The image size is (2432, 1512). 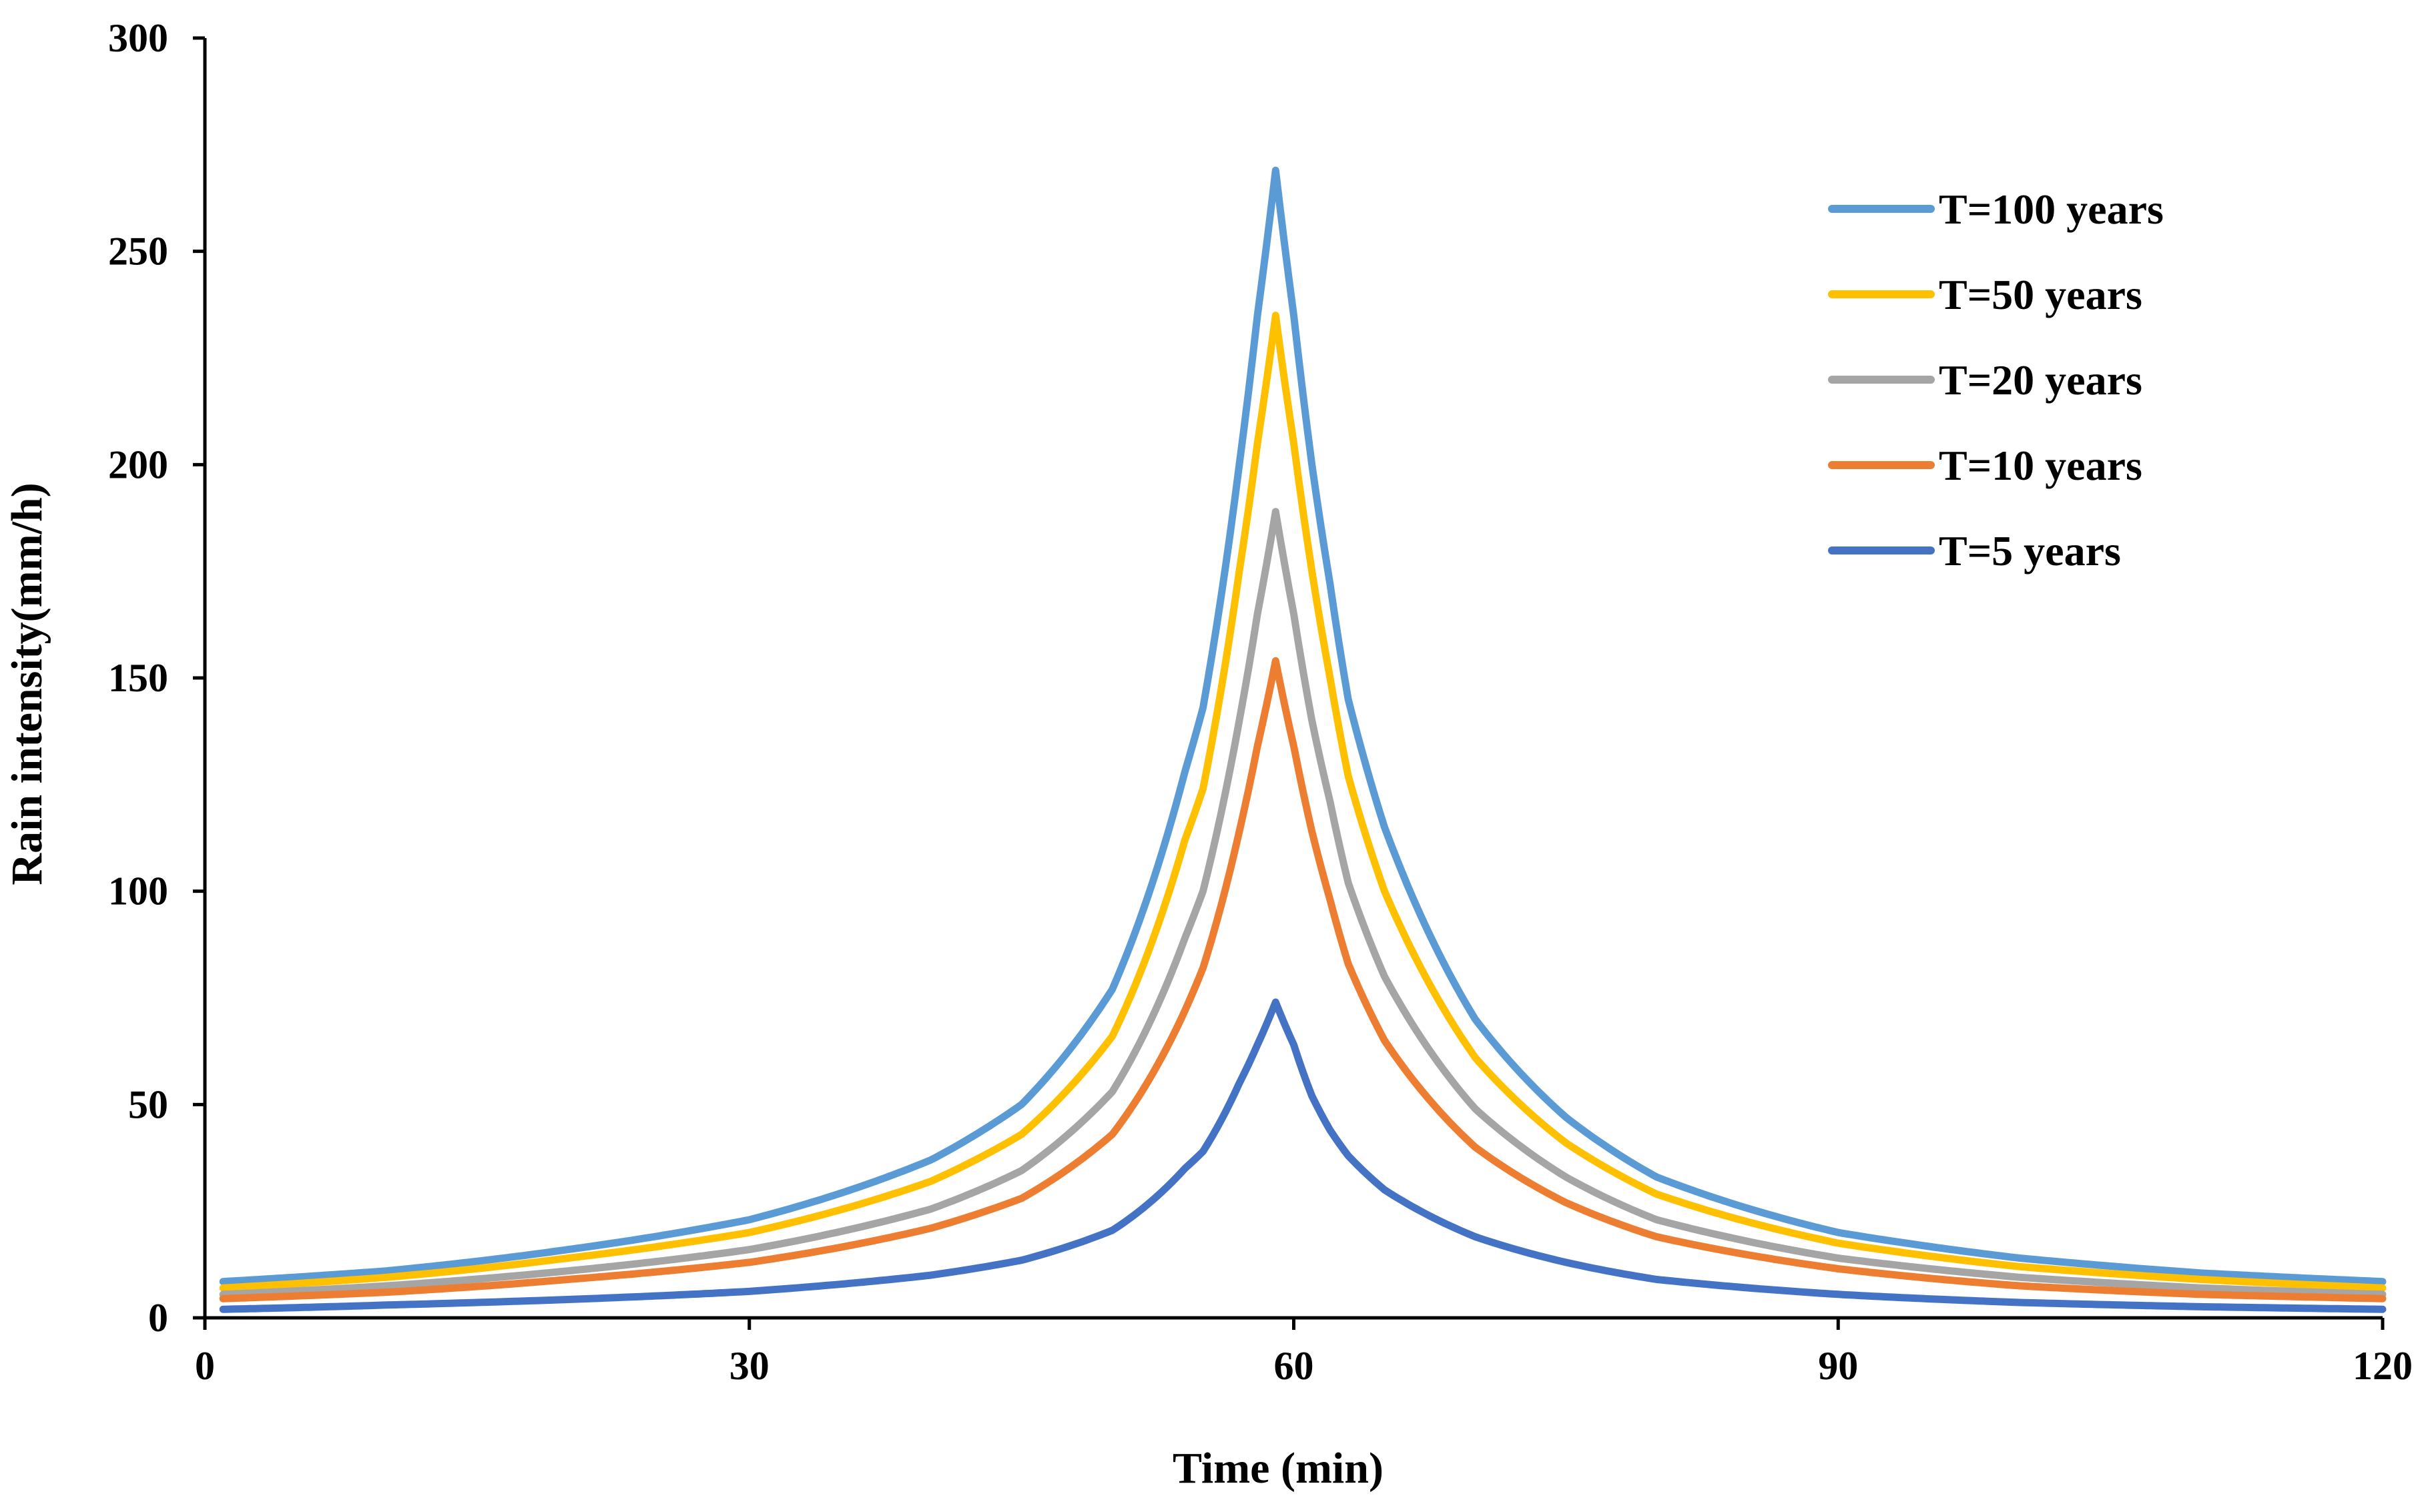 I want to click on legend-label: T=5 years, so click(x=2030, y=551).